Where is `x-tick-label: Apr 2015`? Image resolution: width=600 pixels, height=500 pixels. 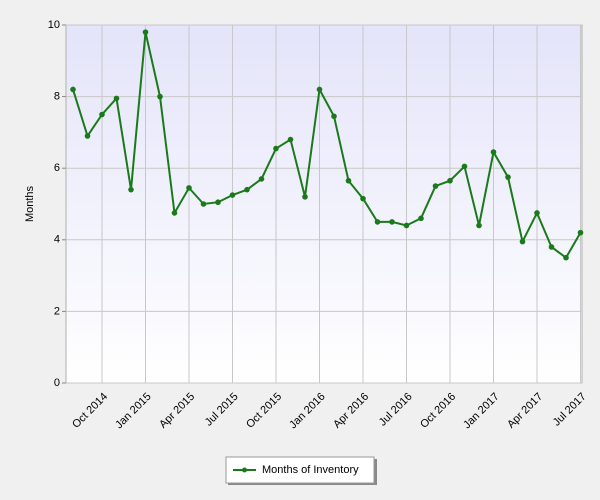 x-tick-label: Apr 2015 is located at coordinates (177, 411).